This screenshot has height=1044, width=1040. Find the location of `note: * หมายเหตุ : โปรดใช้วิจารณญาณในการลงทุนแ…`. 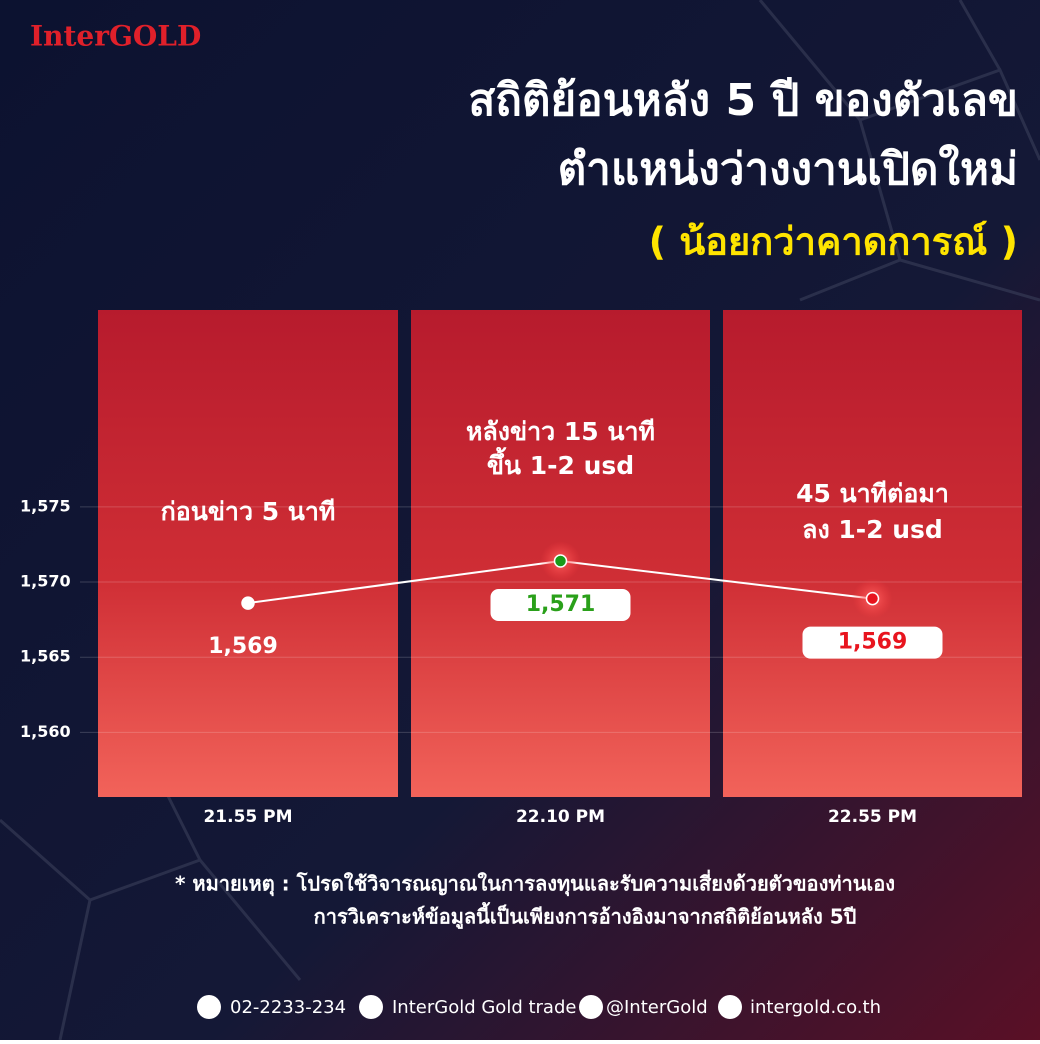

note: * หมายเหตุ : โปรดใช้วิจารณญาณในการลงทุนแ… is located at coordinates (535, 883).